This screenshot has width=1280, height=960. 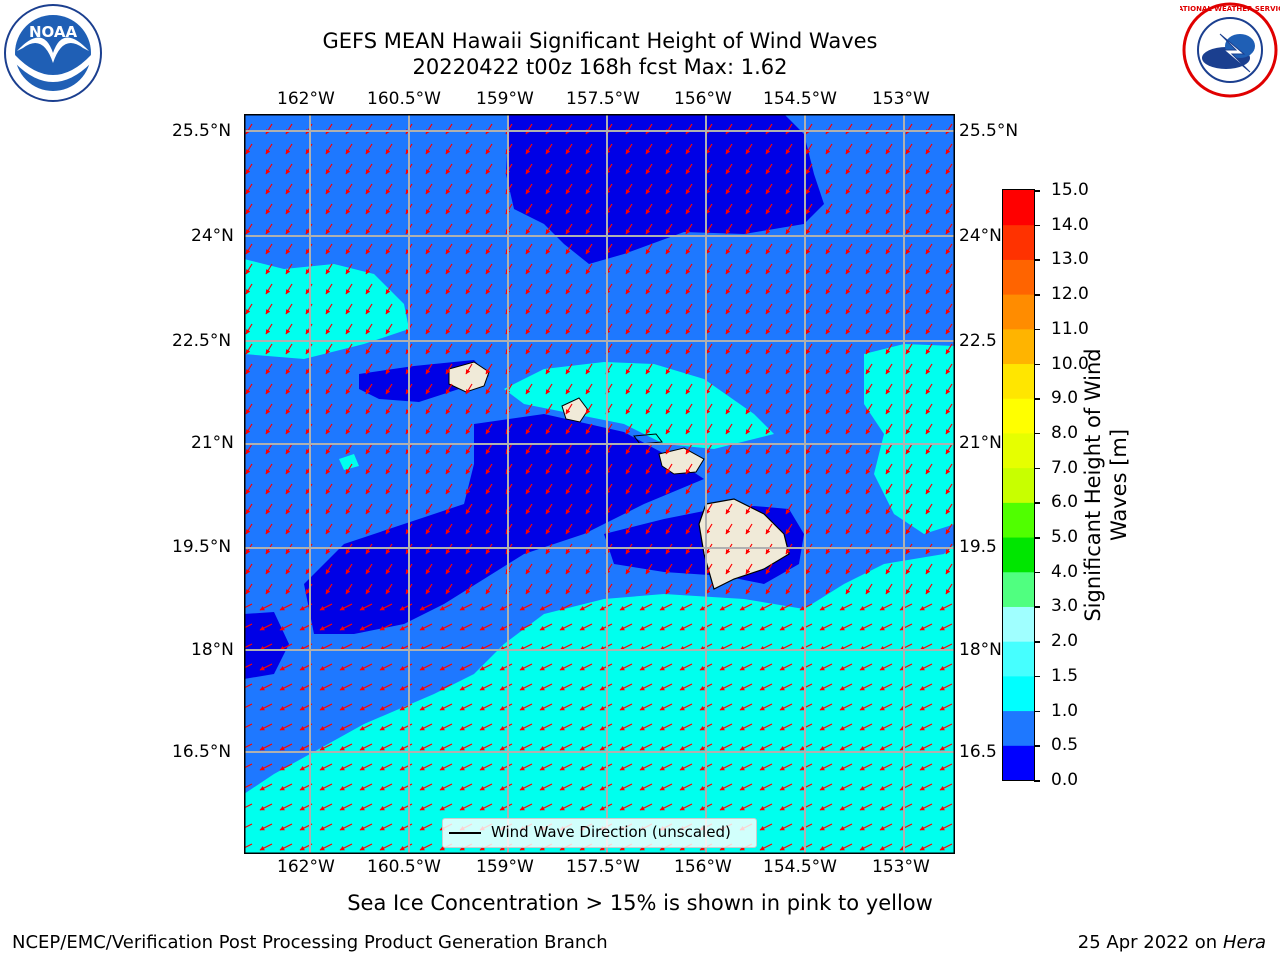 What do you see at coordinates (603, 867) in the screenshot?
I see `lon-label-bottom: 157.5°W` at bounding box center [603, 867].